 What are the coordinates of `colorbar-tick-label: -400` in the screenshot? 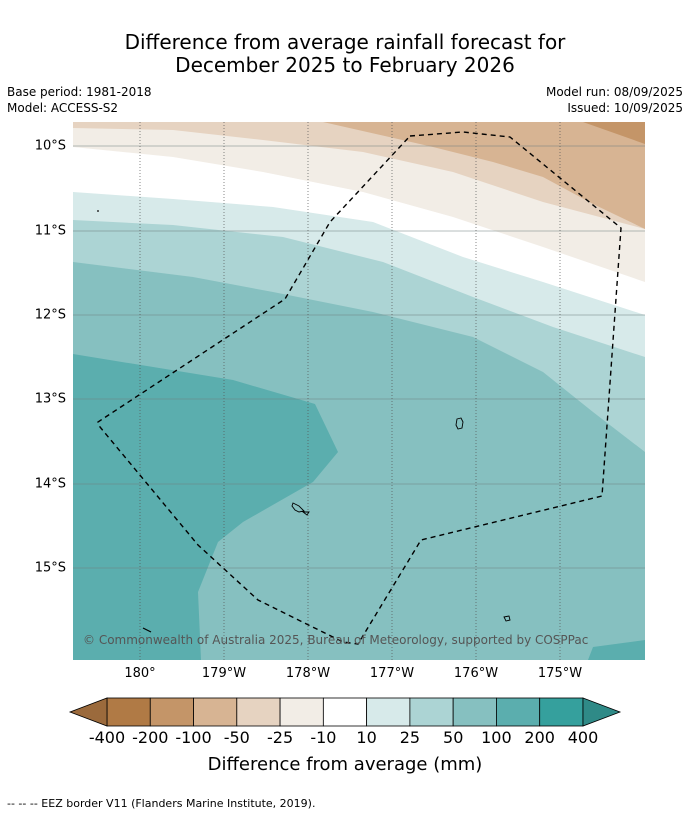 It's located at (107, 737).